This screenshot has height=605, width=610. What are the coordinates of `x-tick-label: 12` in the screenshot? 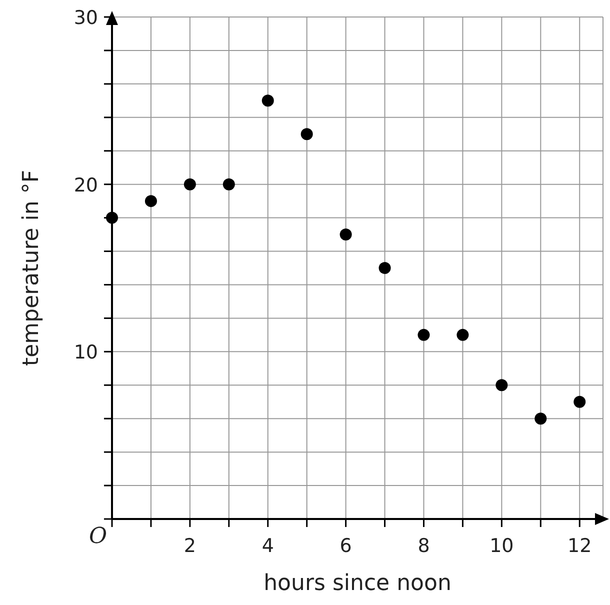 It's located at (580, 546).